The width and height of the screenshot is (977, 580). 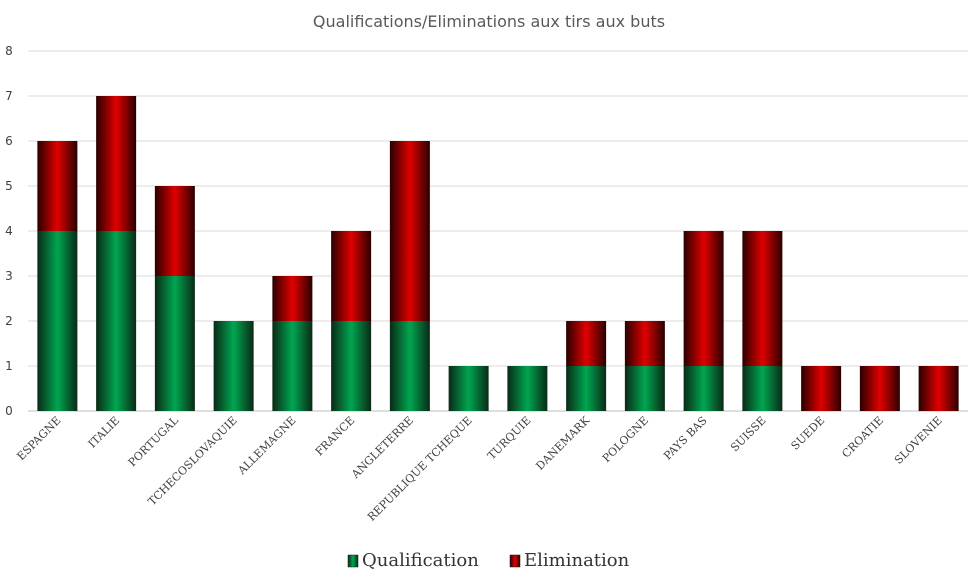 What do you see at coordinates (116, 163) in the screenshot?
I see `bar-elimination-italie` at bounding box center [116, 163].